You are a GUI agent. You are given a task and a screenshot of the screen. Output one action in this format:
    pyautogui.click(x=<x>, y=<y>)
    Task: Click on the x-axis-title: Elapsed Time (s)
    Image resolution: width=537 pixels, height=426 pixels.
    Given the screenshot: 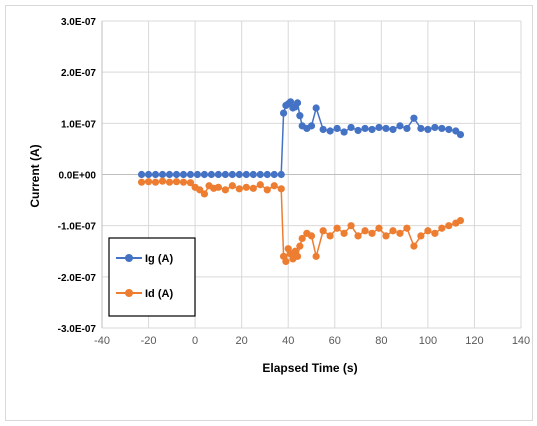 What is the action you would take?
    pyautogui.click(x=309, y=368)
    